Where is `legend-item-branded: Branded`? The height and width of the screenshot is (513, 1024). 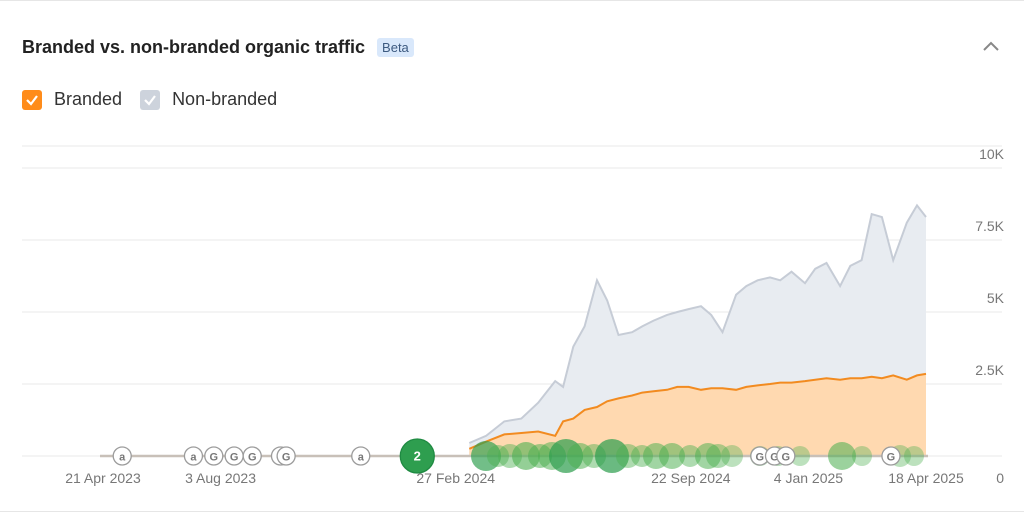
legend-item-branded: Branded is located at coordinates (72, 99).